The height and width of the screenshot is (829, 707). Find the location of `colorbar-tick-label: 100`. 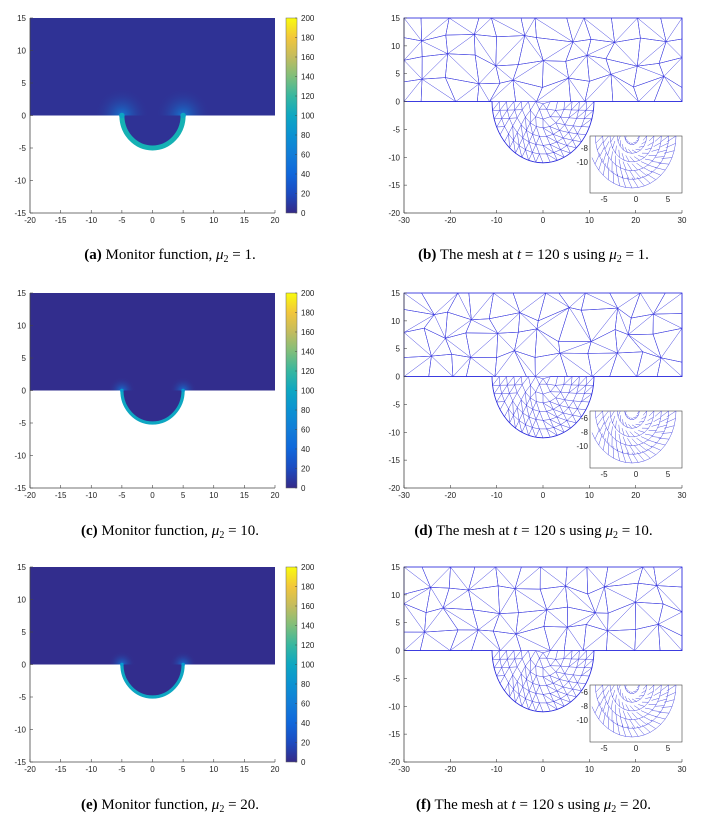

colorbar-tick-label: 100 is located at coordinates (308, 391).